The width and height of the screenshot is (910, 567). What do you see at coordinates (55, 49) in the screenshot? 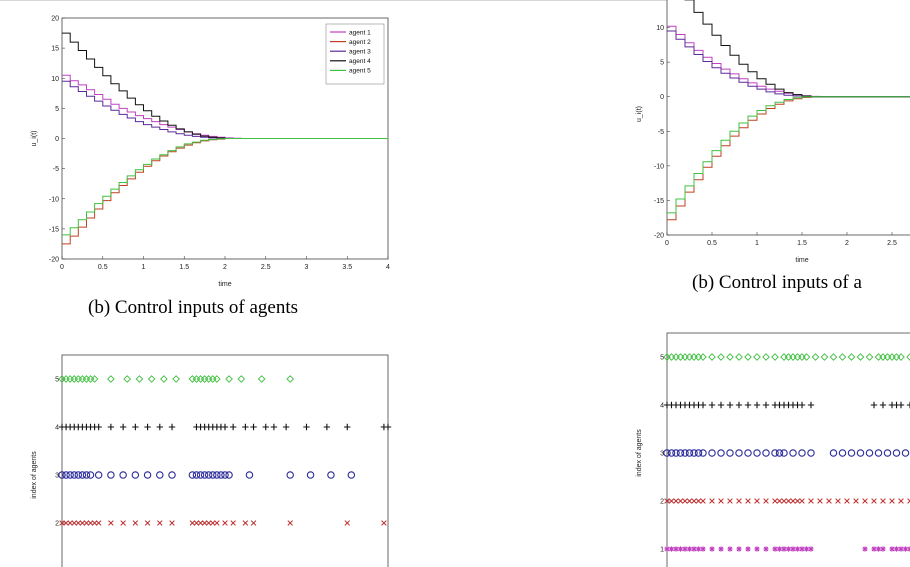
I see `y-tick-label: 15` at bounding box center [55, 49].